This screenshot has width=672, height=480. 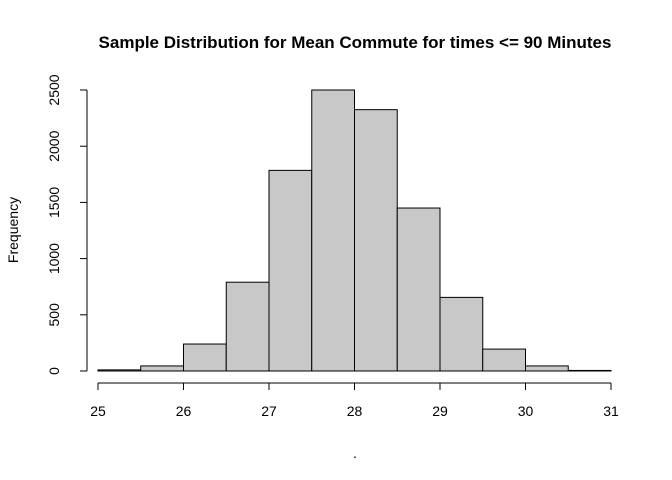 I want to click on x-tick-label-5: 30, so click(x=526, y=411).